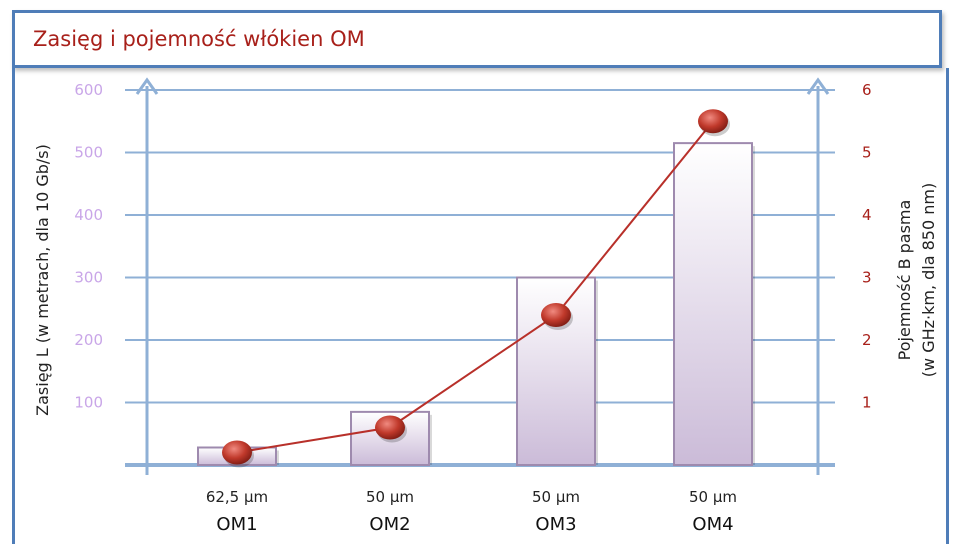  Describe the element at coordinates (556, 315) in the screenshot. I see `line-marker-OM3` at that location.